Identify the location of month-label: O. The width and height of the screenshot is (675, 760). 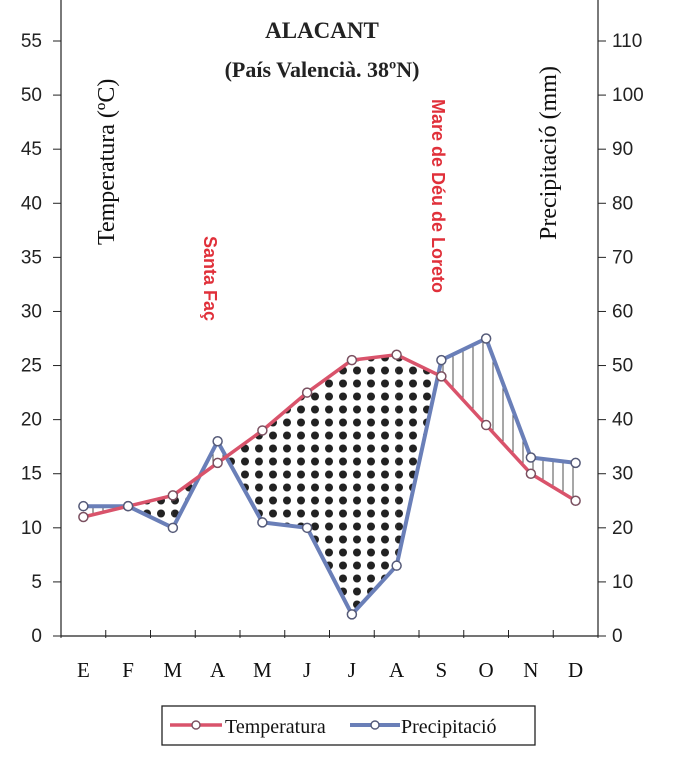
(486, 670).